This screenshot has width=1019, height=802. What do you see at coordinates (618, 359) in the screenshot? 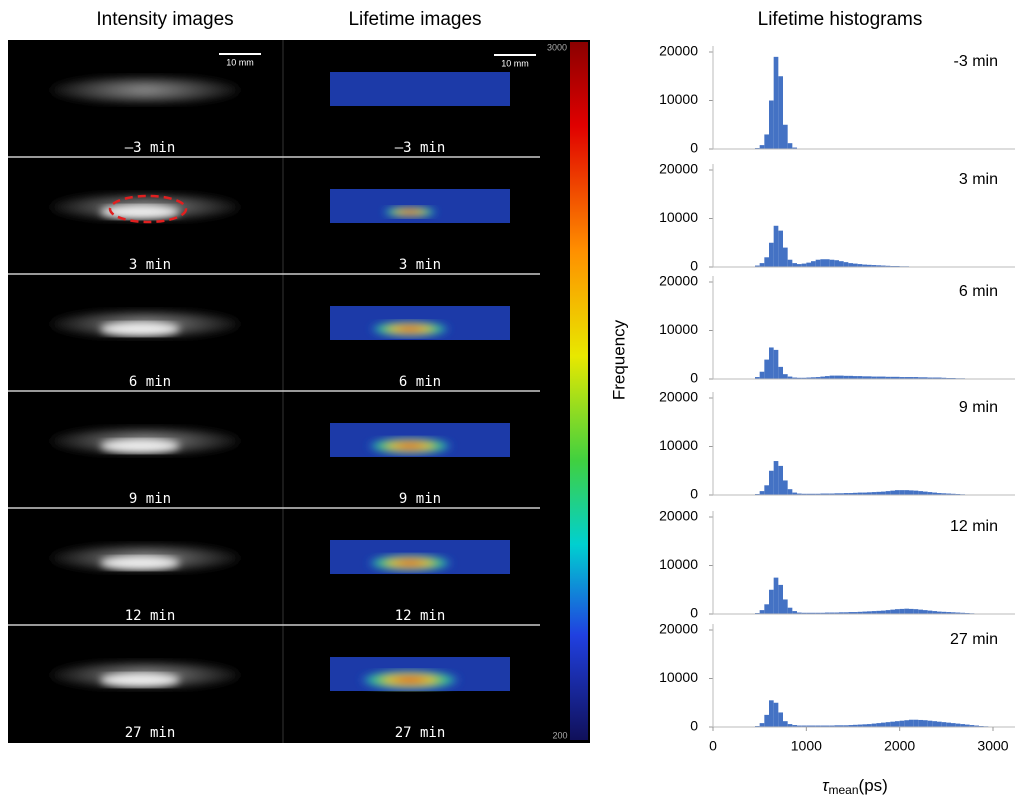
I see `y-axis-label: Frequency` at bounding box center [618, 359].